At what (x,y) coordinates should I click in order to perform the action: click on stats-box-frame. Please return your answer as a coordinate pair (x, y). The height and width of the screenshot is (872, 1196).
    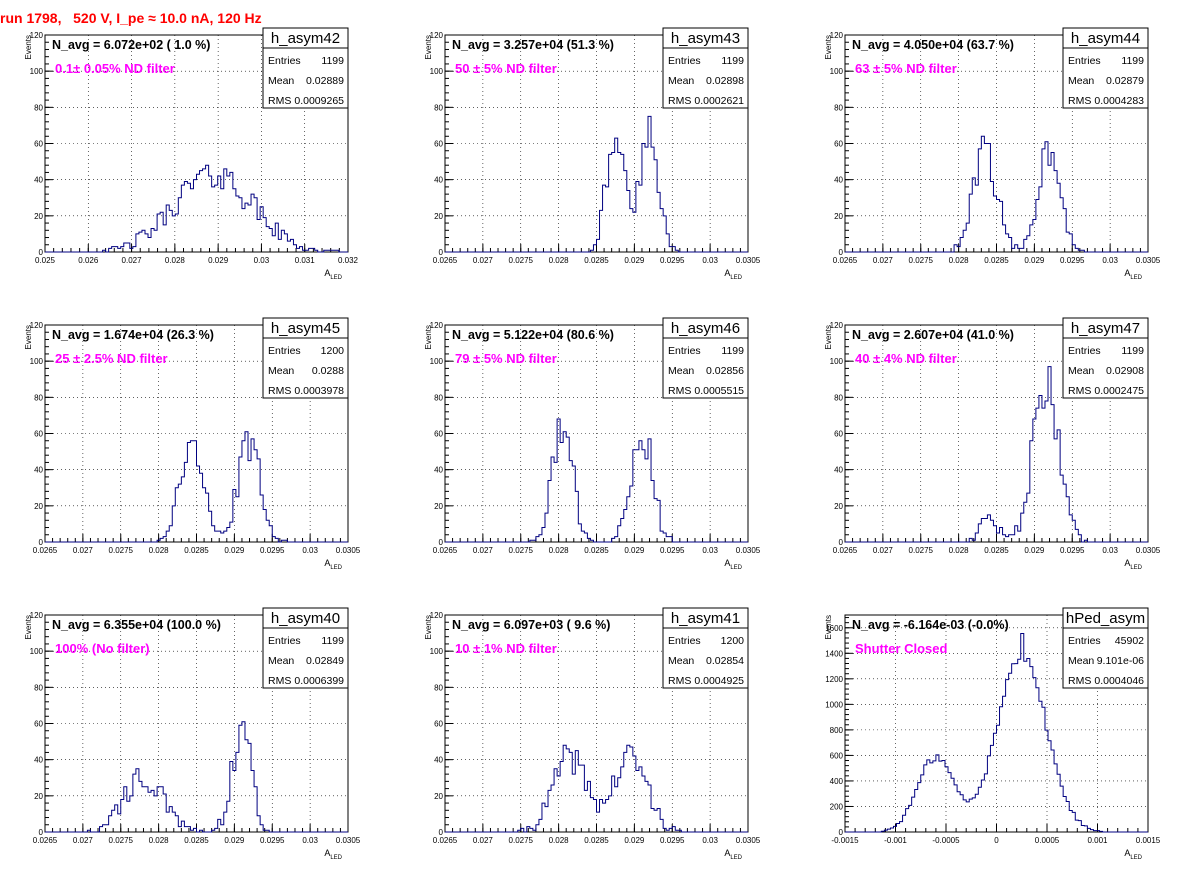
    Looking at the image, I should click on (1105, 358).